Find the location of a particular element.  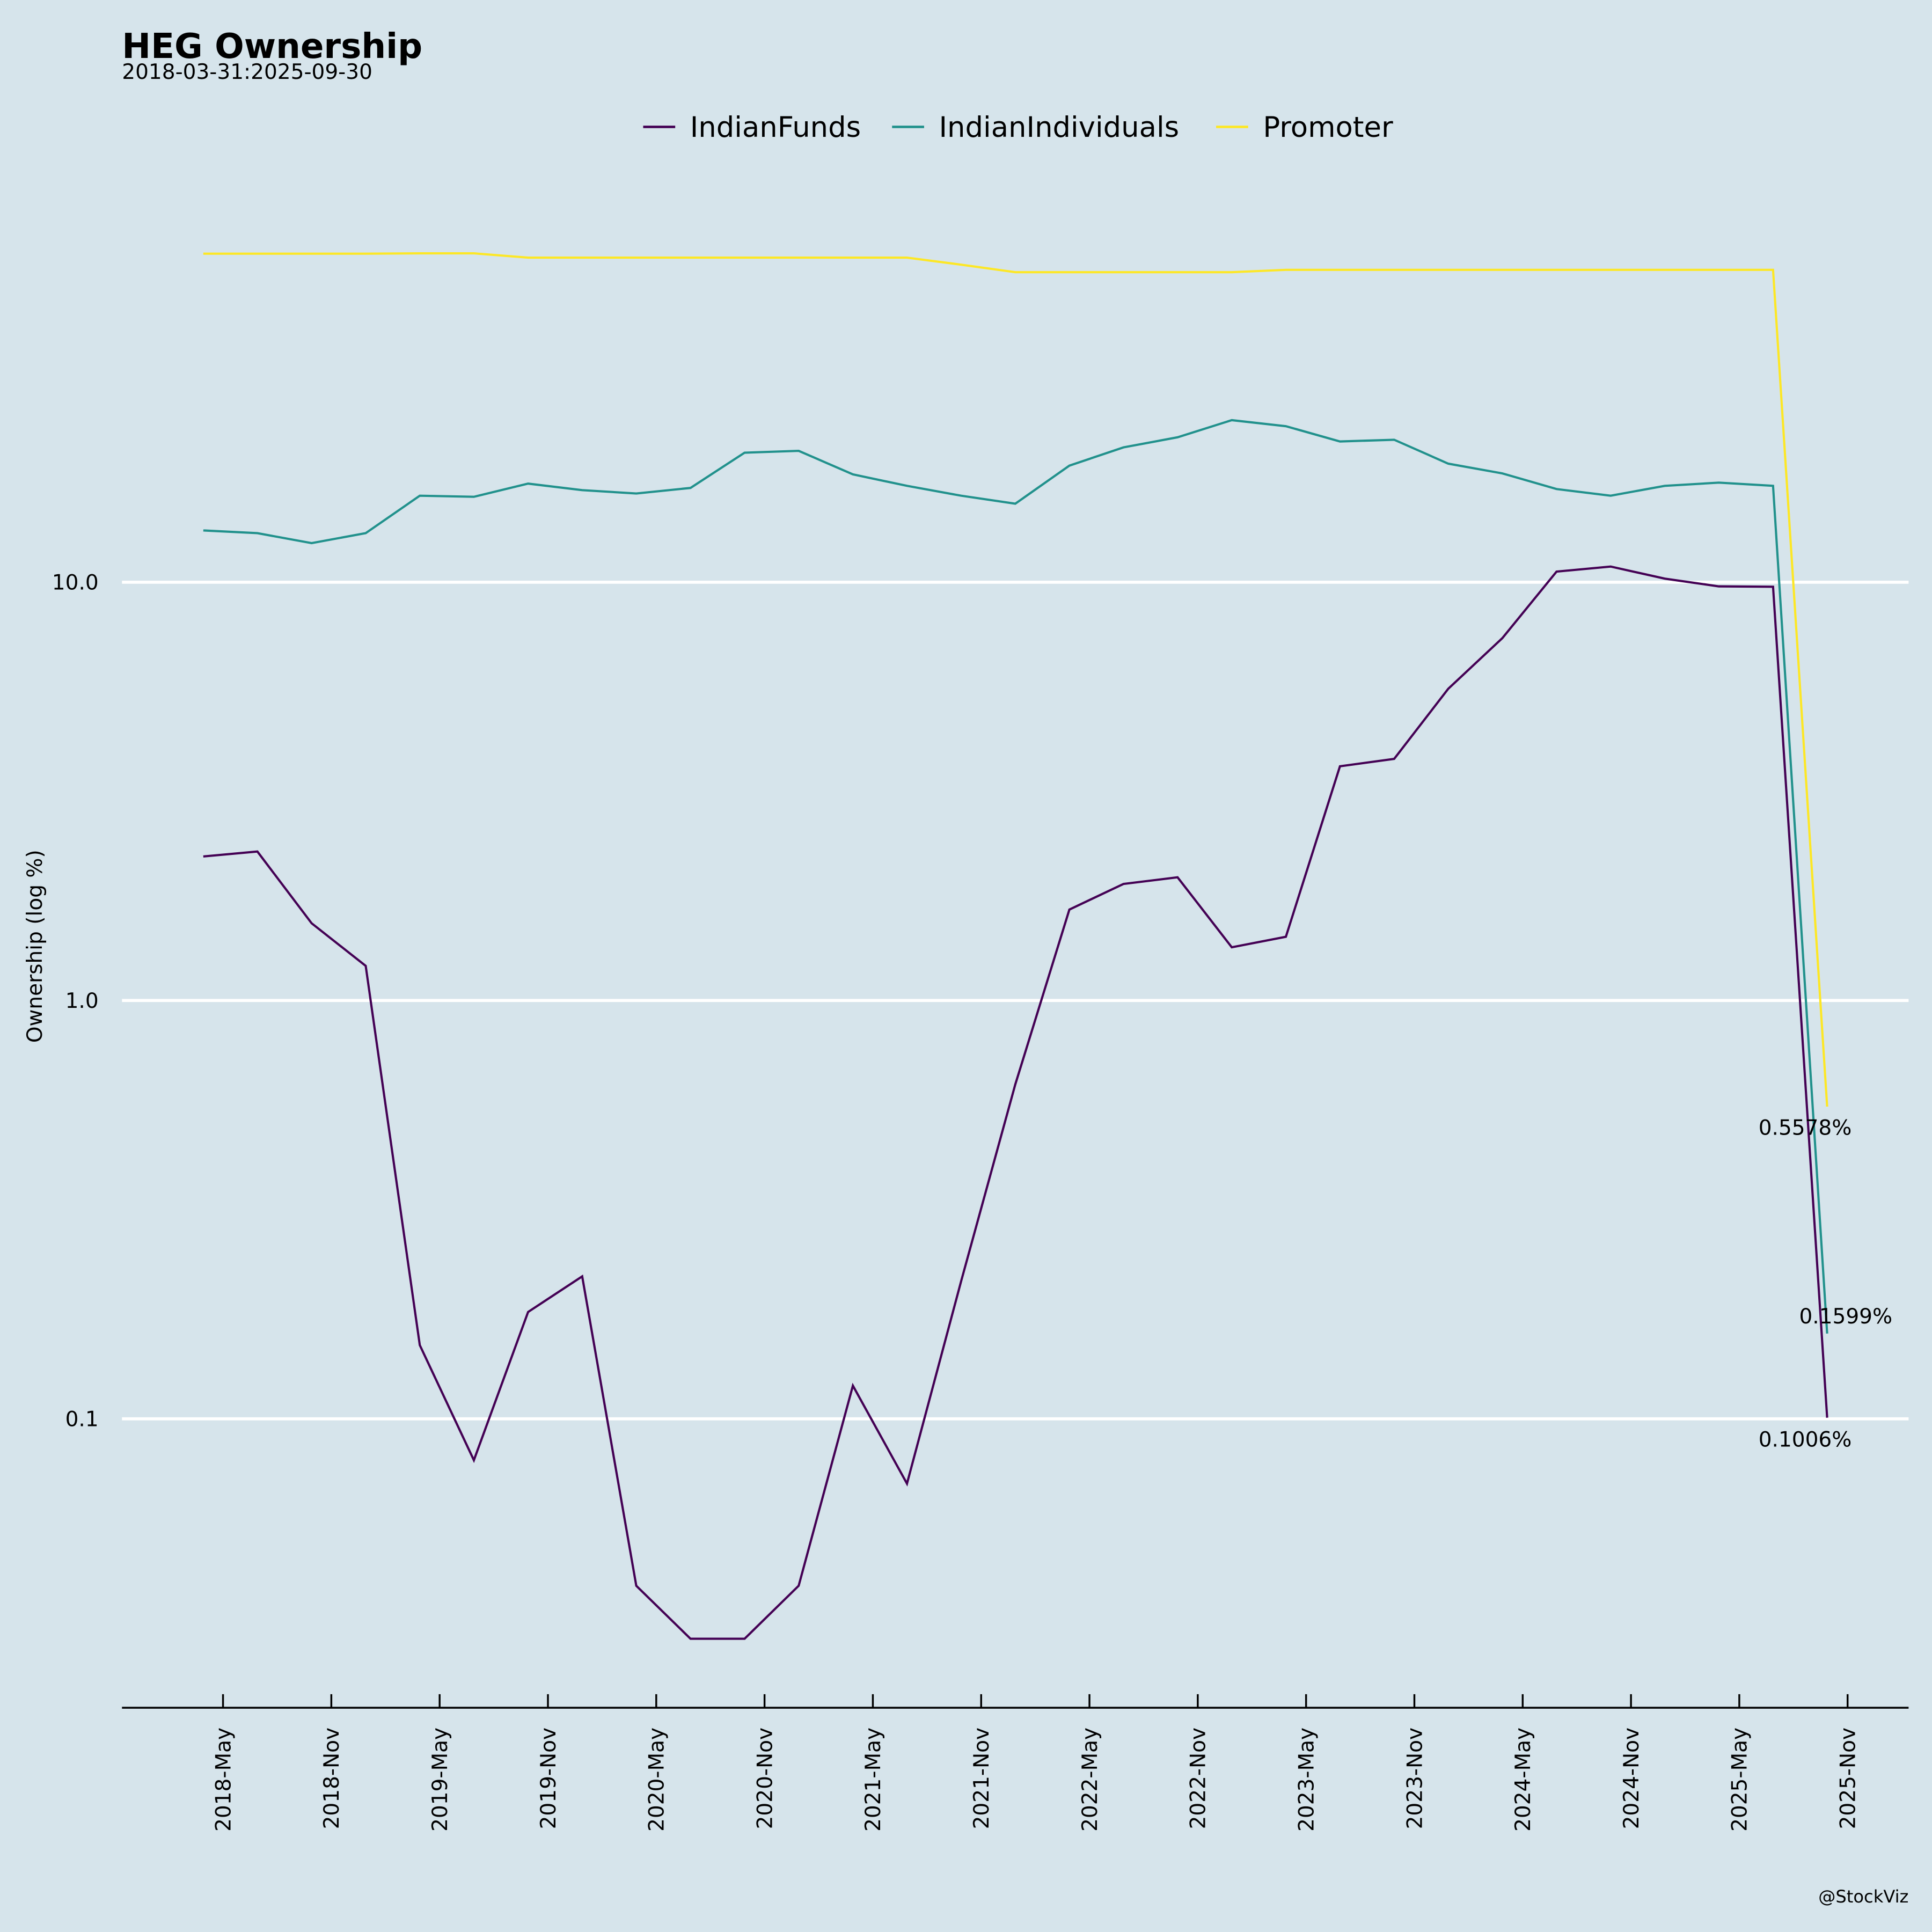

x-tick-label: 2022-May is located at coordinates (1090, 1780).